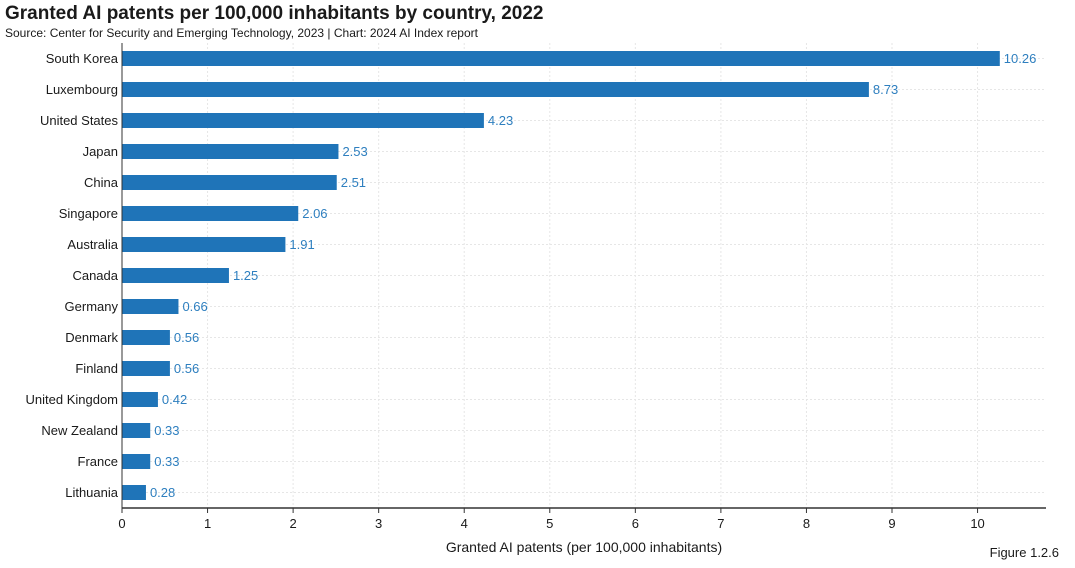 The image size is (1075, 568). Describe the element at coordinates (100, 151) in the screenshot. I see `category-label: Japan` at that location.